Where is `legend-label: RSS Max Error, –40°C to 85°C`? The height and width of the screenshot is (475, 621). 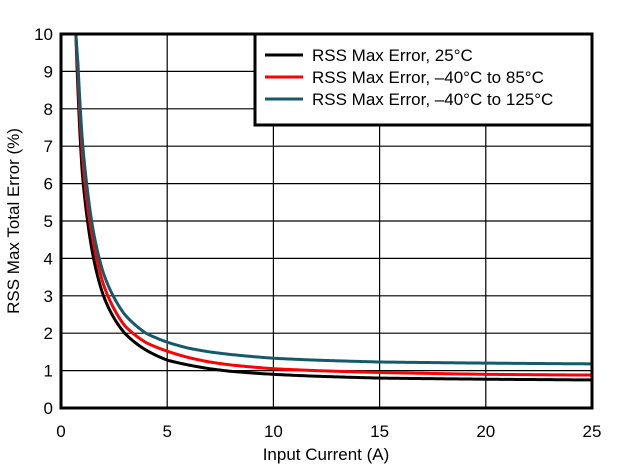 legend-label: RSS Max Error, –40°C to 85°C is located at coordinates (428, 77).